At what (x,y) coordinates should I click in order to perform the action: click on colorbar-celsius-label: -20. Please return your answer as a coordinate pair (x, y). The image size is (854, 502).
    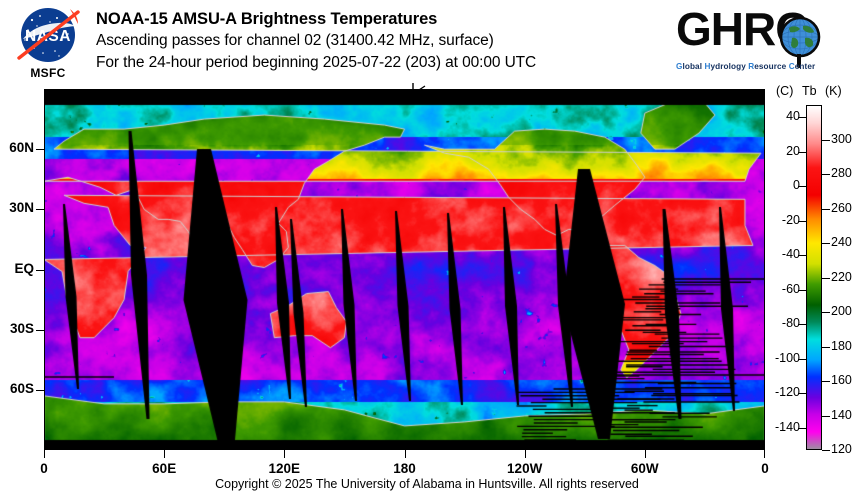
    Looking at the image, I should click on (790, 219).